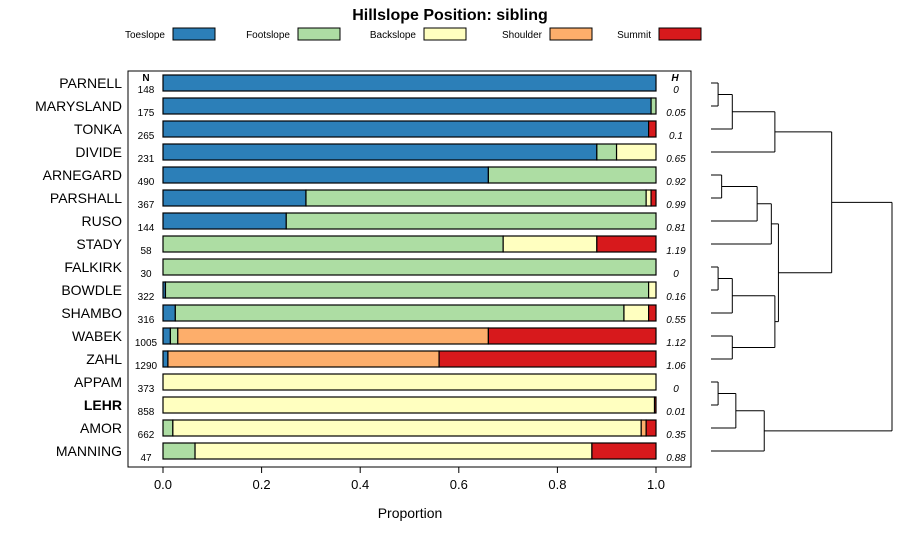 This screenshot has height=540, width=900. What do you see at coordinates (163, 484) in the screenshot?
I see `x-tick-label: 0.0` at bounding box center [163, 484].